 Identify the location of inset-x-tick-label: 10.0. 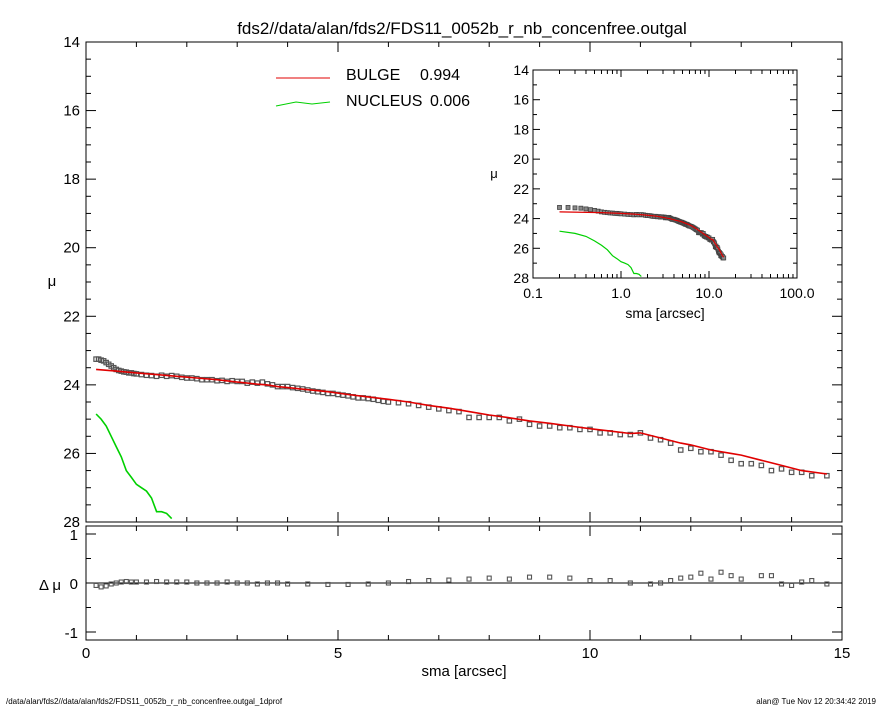
(708, 293).